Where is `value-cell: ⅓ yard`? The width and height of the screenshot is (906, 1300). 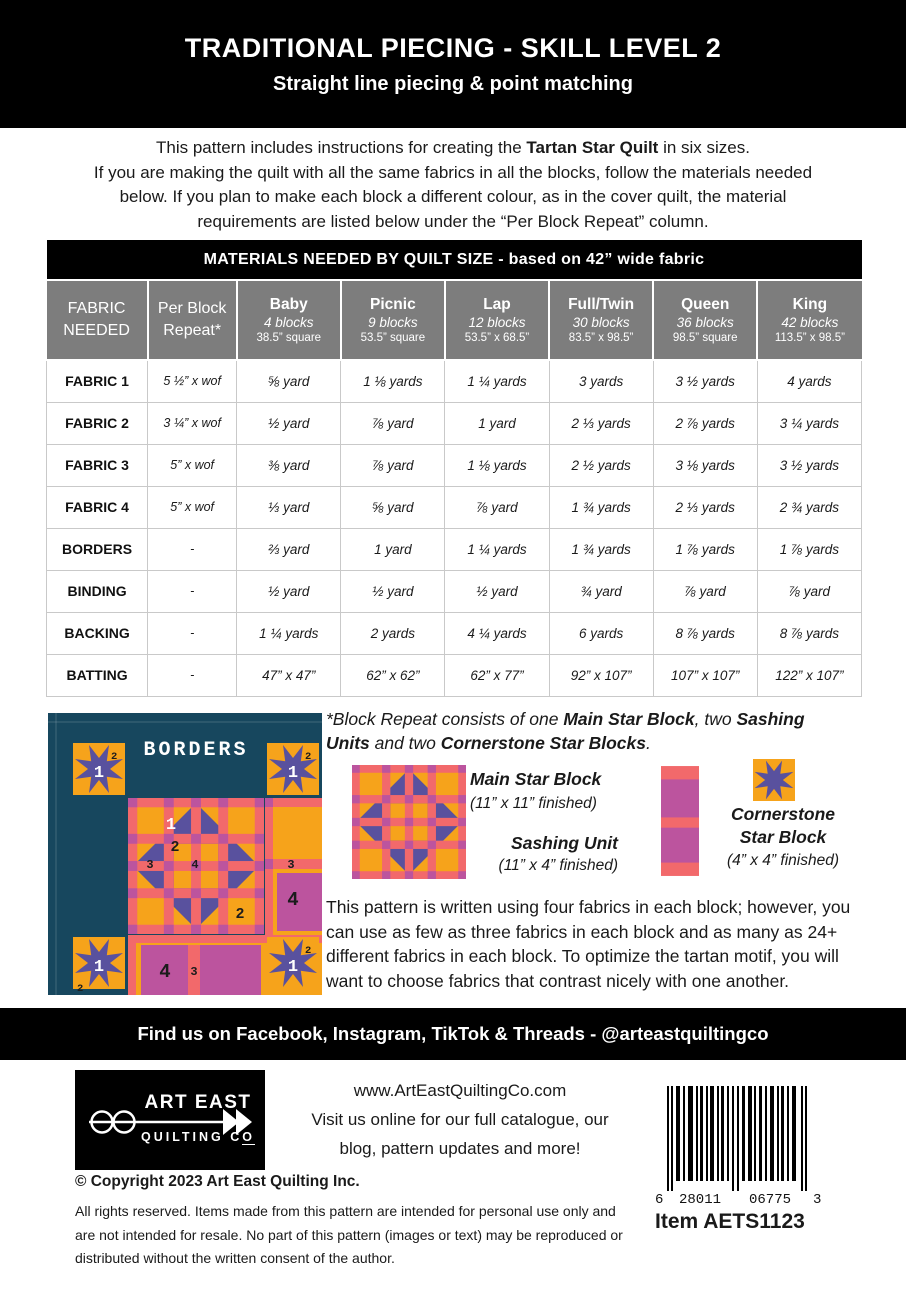
value-cell: ⅓ yard is located at coordinates (289, 507).